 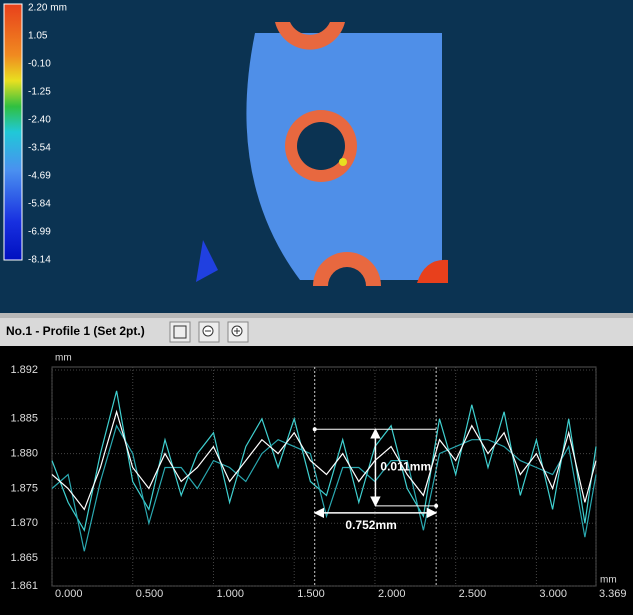 What do you see at coordinates (24, 523) in the screenshot?
I see `y-tick-label: 1.870` at bounding box center [24, 523].